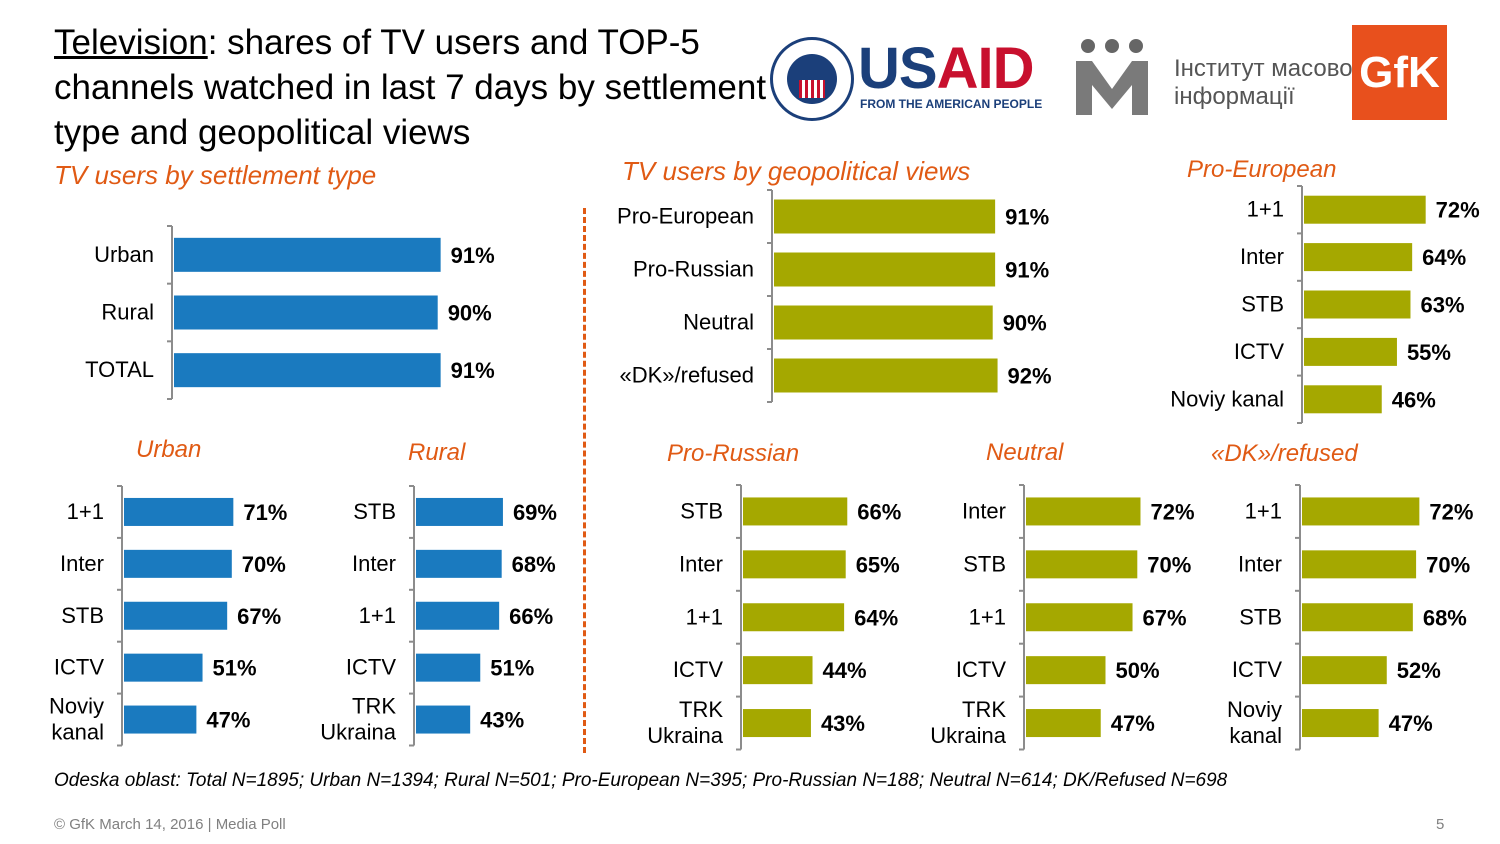 The width and height of the screenshot is (1500, 844). I want to click on pro_european-category-label: ICTV, so click(1259, 351).